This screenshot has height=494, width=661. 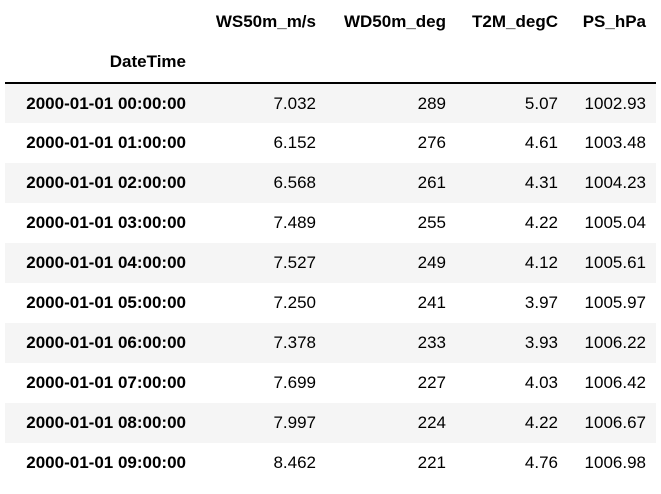 What do you see at coordinates (294, 382) in the screenshot?
I see `ws50m-cell: 7.699` at bounding box center [294, 382].